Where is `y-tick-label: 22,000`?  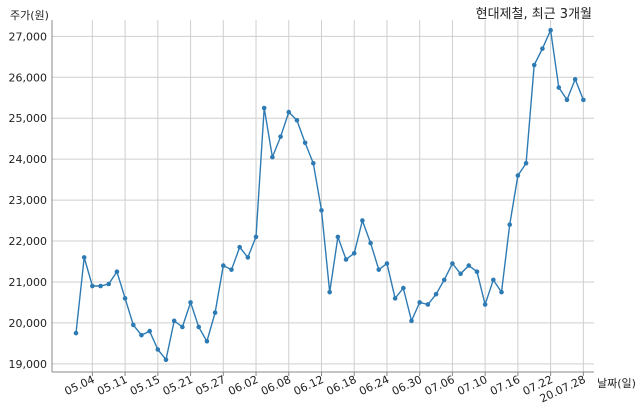
y-tick-label: 22,000 is located at coordinates (28, 241).